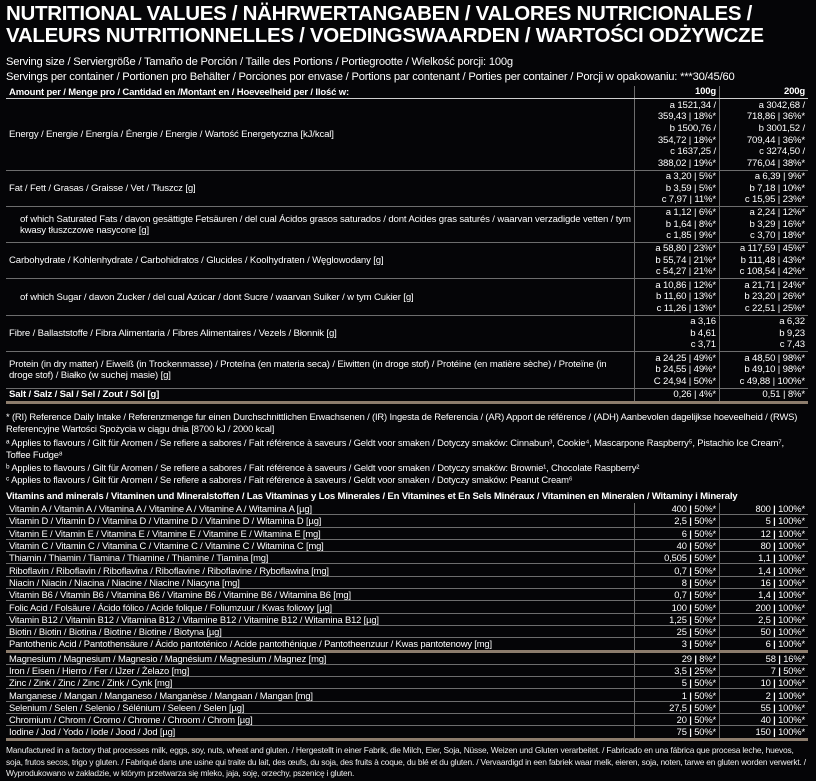 The height and width of the screenshot is (781, 816). What do you see at coordinates (684, 695) in the screenshot?
I see `amount: 1` at bounding box center [684, 695].